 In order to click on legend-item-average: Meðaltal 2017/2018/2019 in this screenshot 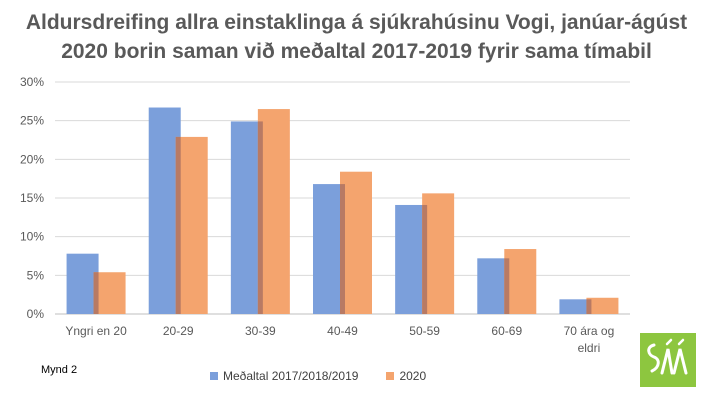, I will do `click(284, 376)`.